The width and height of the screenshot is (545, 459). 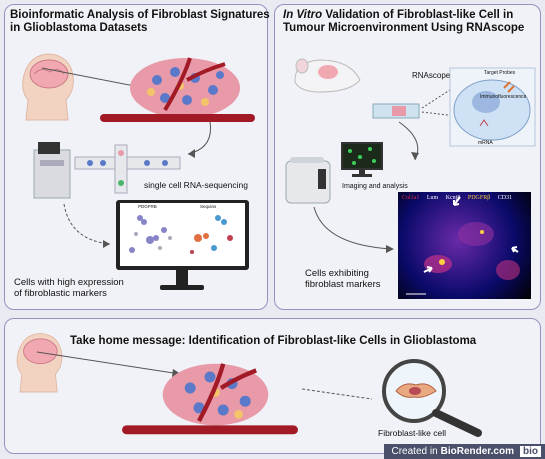 What do you see at coordinates (464, 451) in the screenshot?
I see `biorender-watermark: Created in BioRender.com bio` at bounding box center [464, 451].